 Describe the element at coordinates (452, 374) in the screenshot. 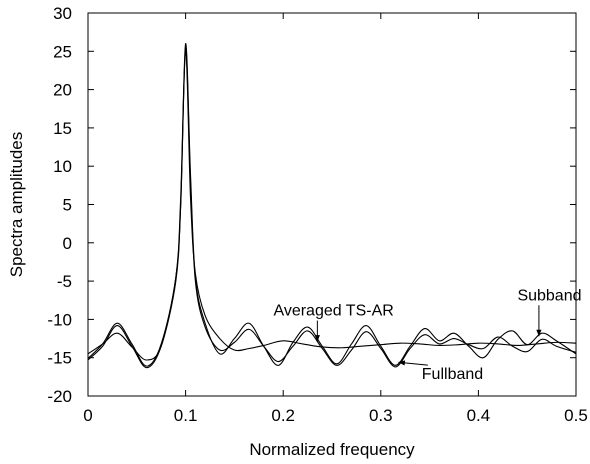

I see `annotation-label-fullband: Fullband` at that location.